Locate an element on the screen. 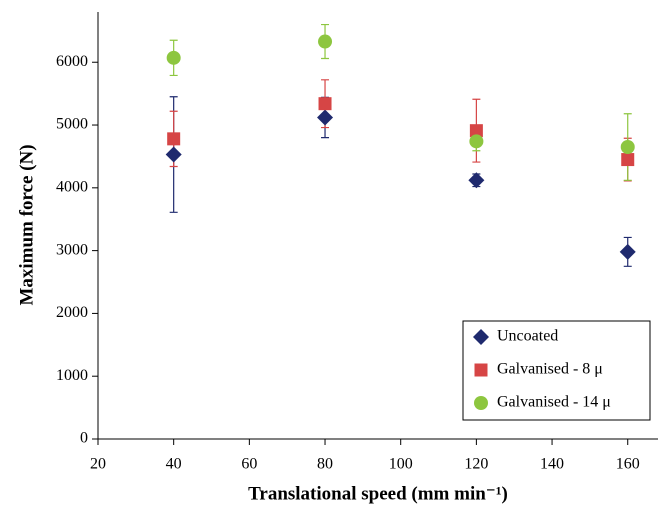 The width and height of the screenshot is (659, 508). legend-label: Galvanised - 14 μ is located at coordinates (554, 402).